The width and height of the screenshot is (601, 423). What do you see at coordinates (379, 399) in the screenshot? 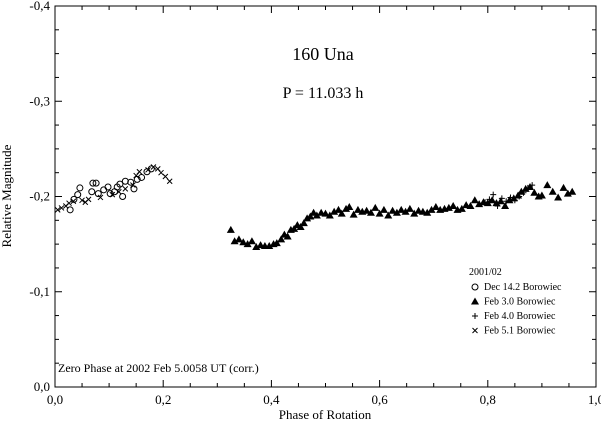
I see `x-tick-label: 0,6` at bounding box center [379, 399].